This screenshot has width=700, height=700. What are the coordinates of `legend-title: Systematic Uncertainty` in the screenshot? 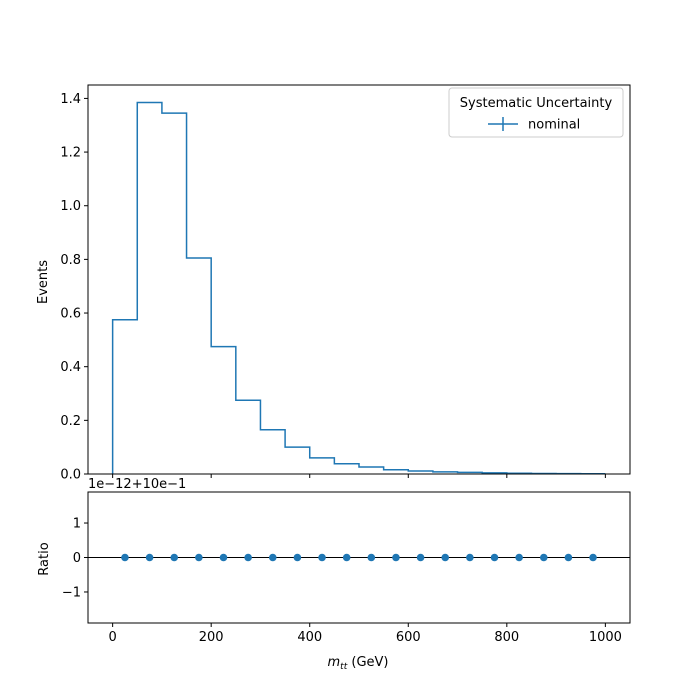 It's located at (536, 103).